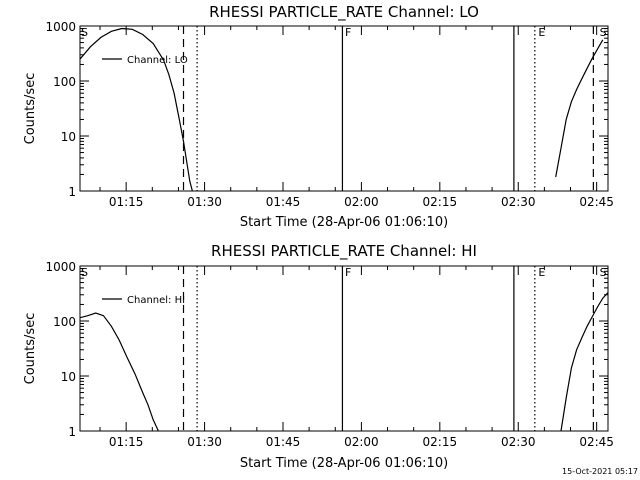  What do you see at coordinates (156, 300) in the screenshot?
I see `legend-label: Channel: HI` at bounding box center [156, 300].